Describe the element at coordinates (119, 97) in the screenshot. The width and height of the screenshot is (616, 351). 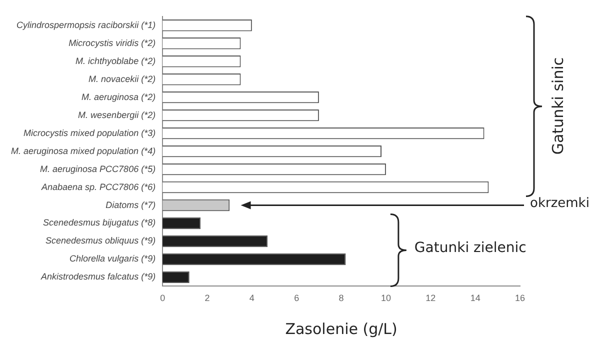
I see `y-tick-label: M. aeruginosa (*2)` at that location.